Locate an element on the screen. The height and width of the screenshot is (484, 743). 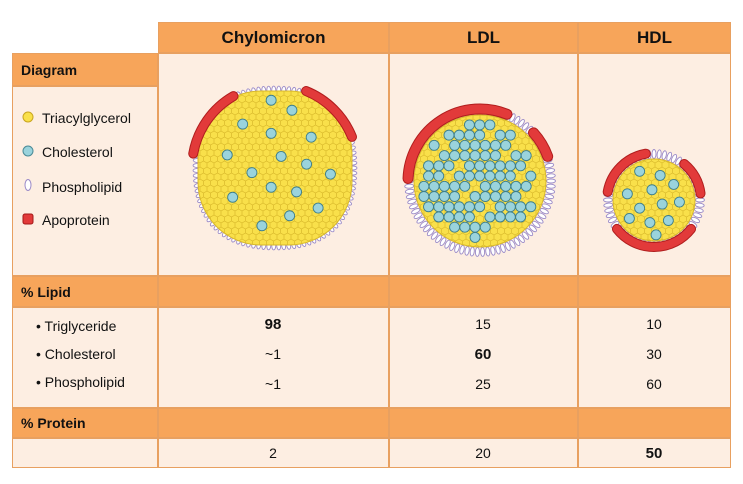
column-header-label: LDL is located at coordinates (483, 37).